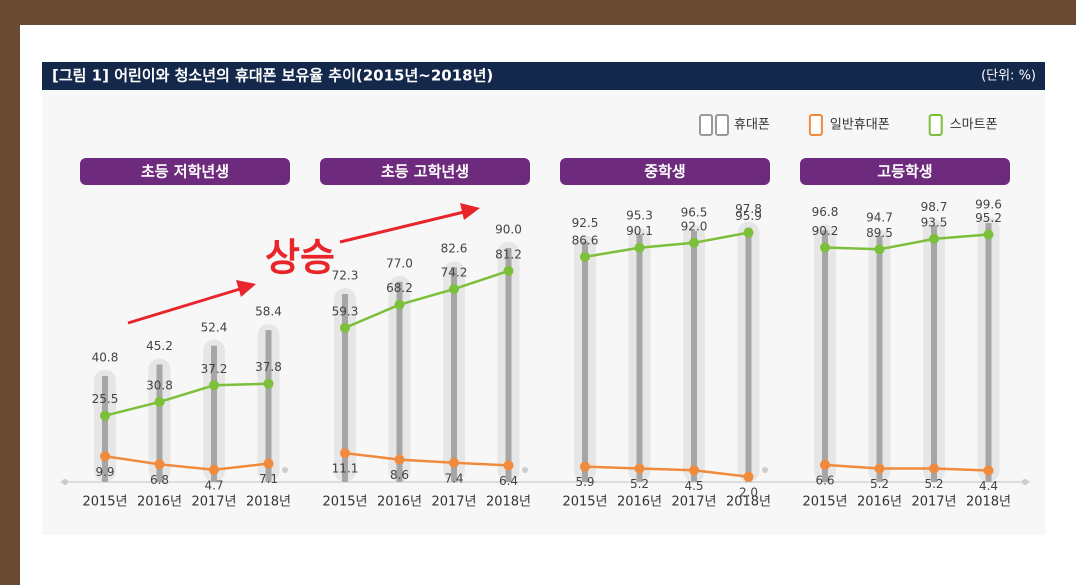 The height and width of the screenshot is (585, 1076). I want to click on legend-label: 휴대폰, so click(752, 125).